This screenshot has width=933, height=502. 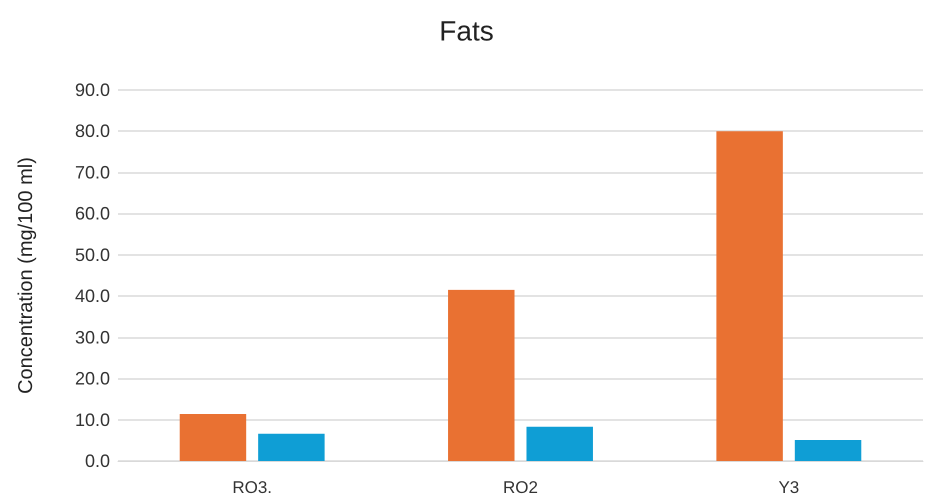 What do you see at coordinates (92, 131) in the screenshot?
I see `y-tick-label: 80.0` at bounding box center [92, 131].